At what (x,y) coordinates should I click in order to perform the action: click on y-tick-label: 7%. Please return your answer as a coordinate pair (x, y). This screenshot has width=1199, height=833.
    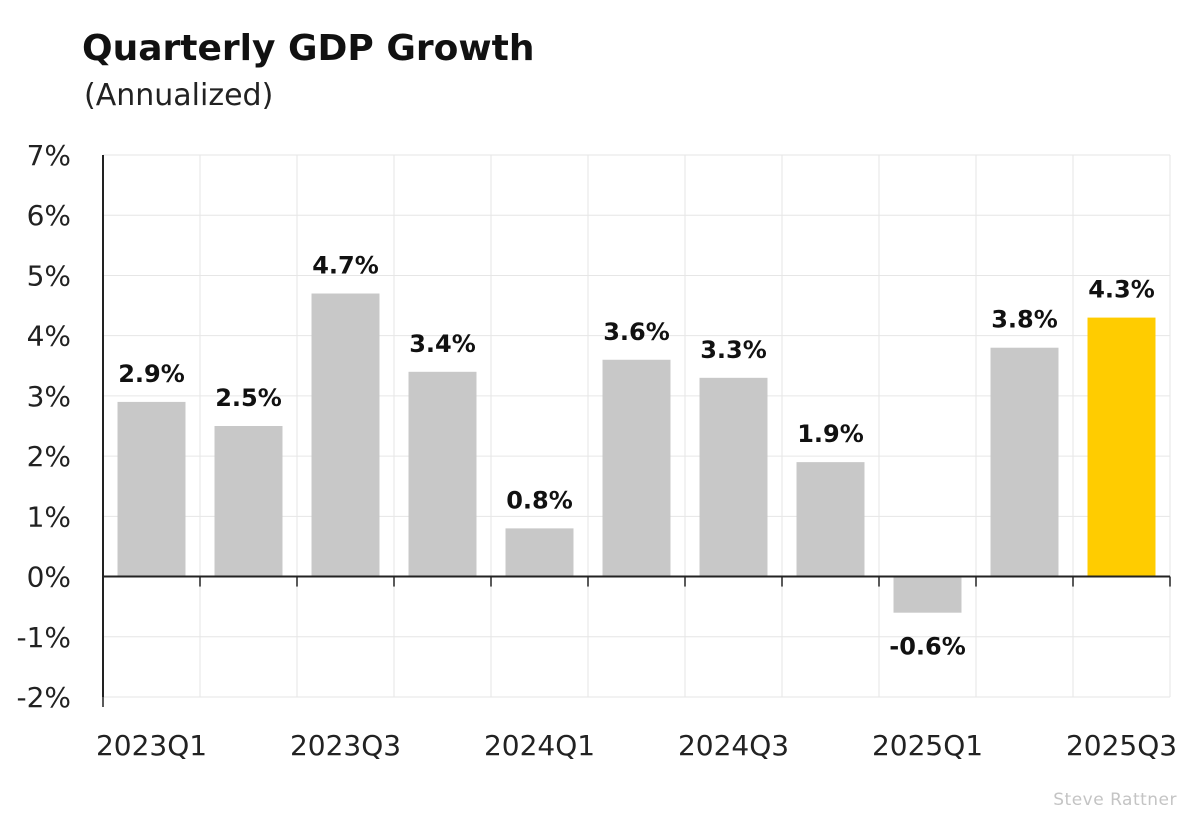
    Looking at the image, I should click on (49, 155).